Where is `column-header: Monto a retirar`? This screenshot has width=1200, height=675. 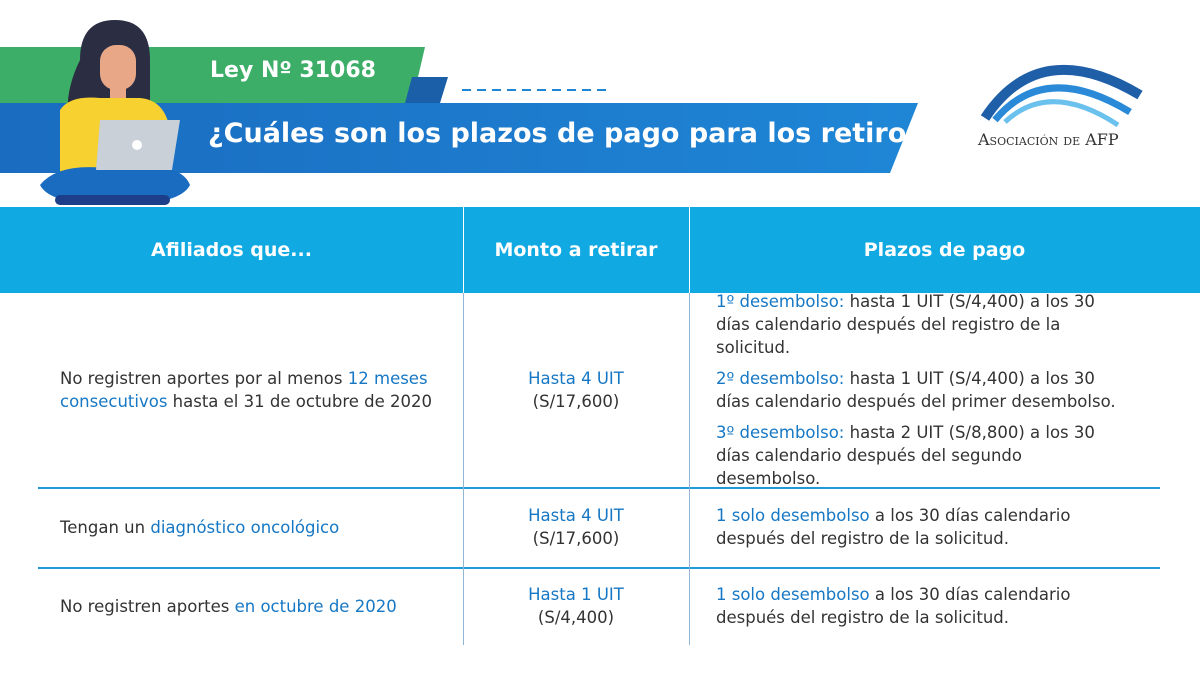
column-header: Monto a retirar is located at coordinates (576, 250).